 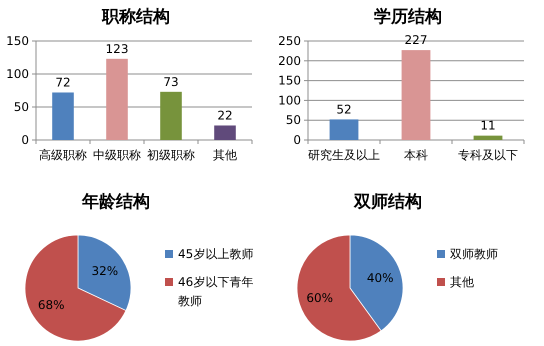 What do you see at coordinates (171, 155) in the screenshot?
I see `x-tick-label: 初级职称` at bounding box center [171, 155].